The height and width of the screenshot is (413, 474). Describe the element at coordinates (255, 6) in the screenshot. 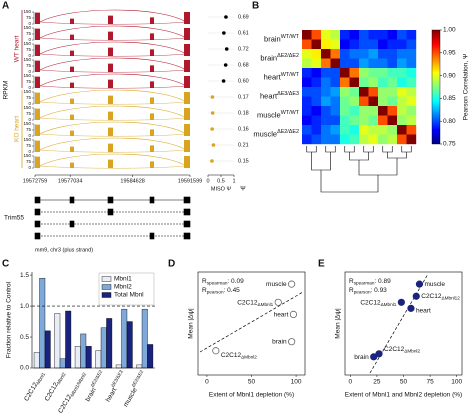

I see `panel-label: B` at that location.